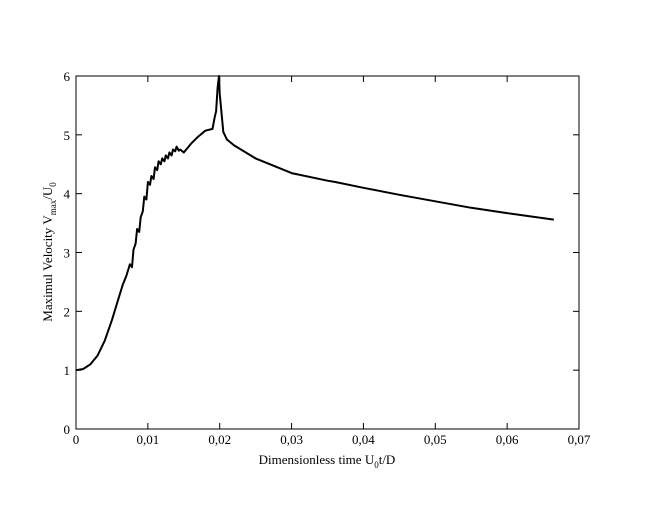 The image size is (654, 505). I want to click on x-tick-label: 0,07, so click(579, 439).